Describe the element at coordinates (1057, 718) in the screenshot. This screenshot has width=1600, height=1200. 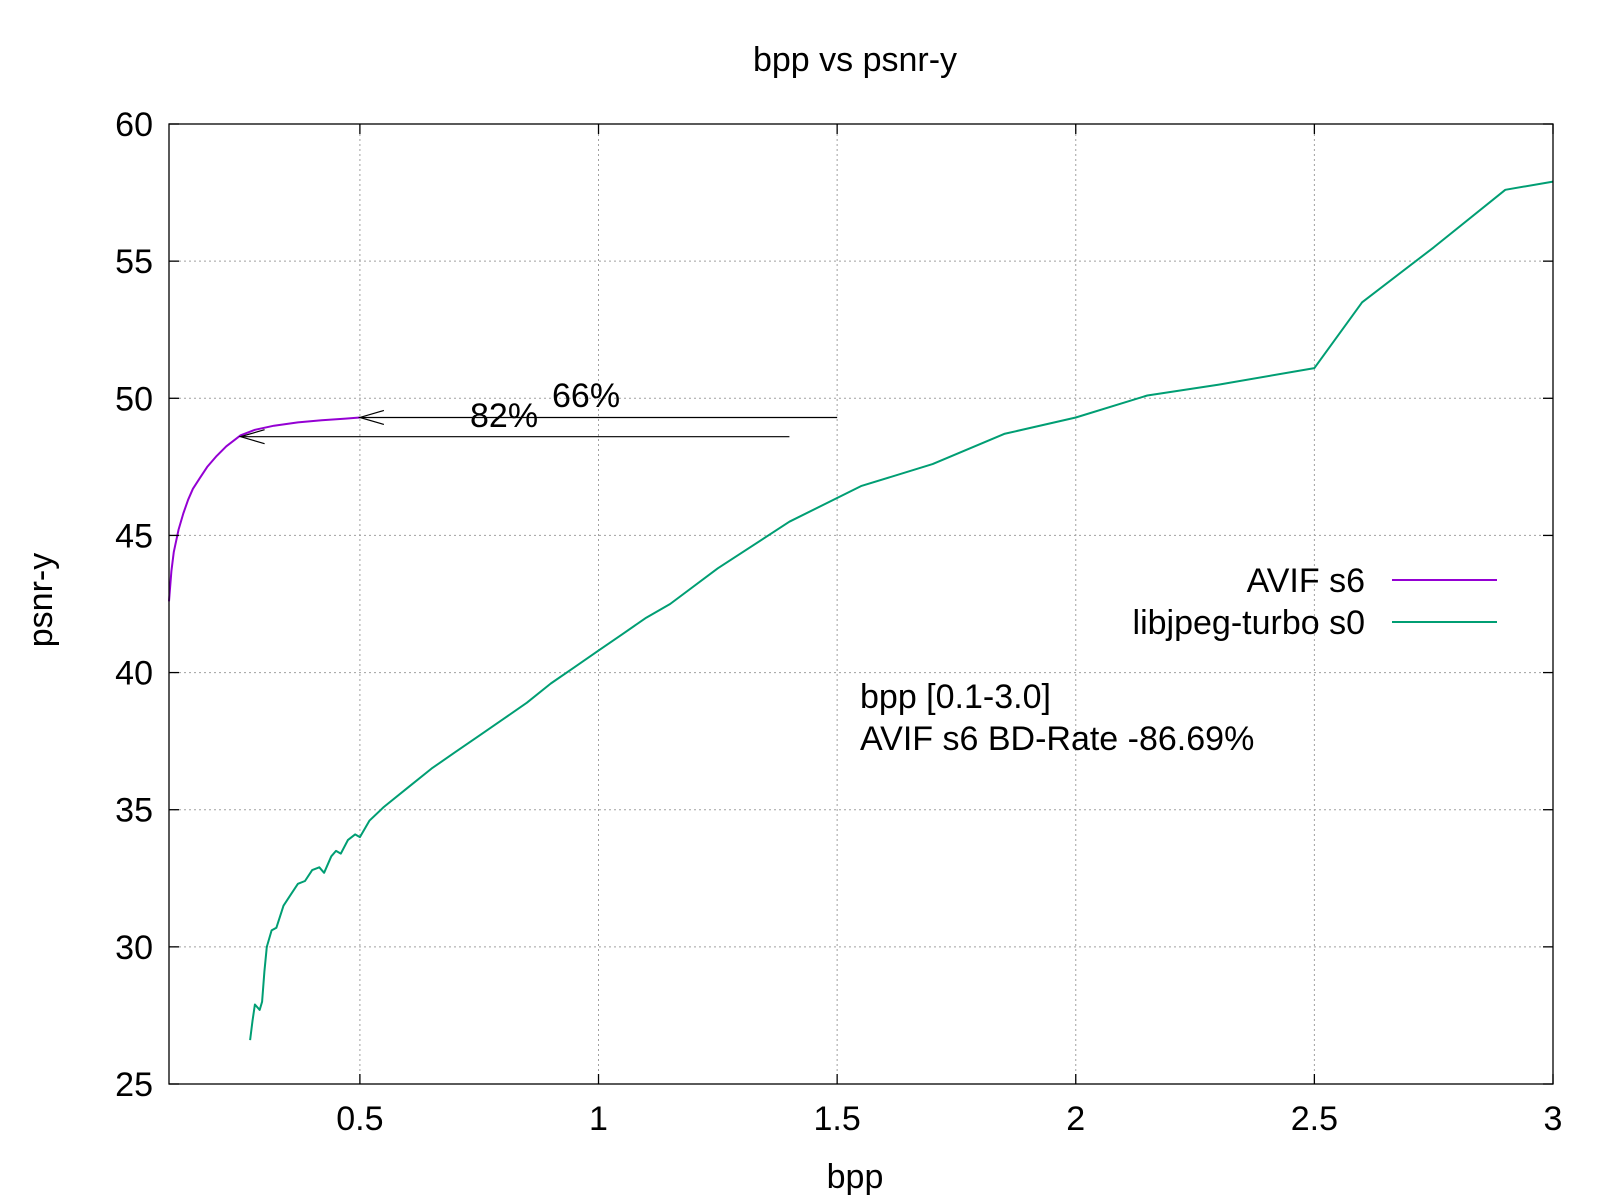
I see `bd-rate-info: bpp [0.1-3.0] AVIF s6 BD-Rate -86.69%` at that location.